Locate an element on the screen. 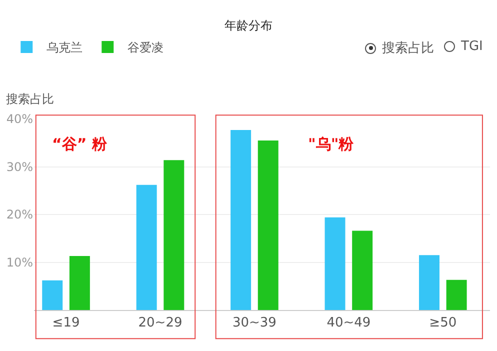 This screenshot has height=351, width=497. y-tick-label: 10% is located at coordinates (19, 262).